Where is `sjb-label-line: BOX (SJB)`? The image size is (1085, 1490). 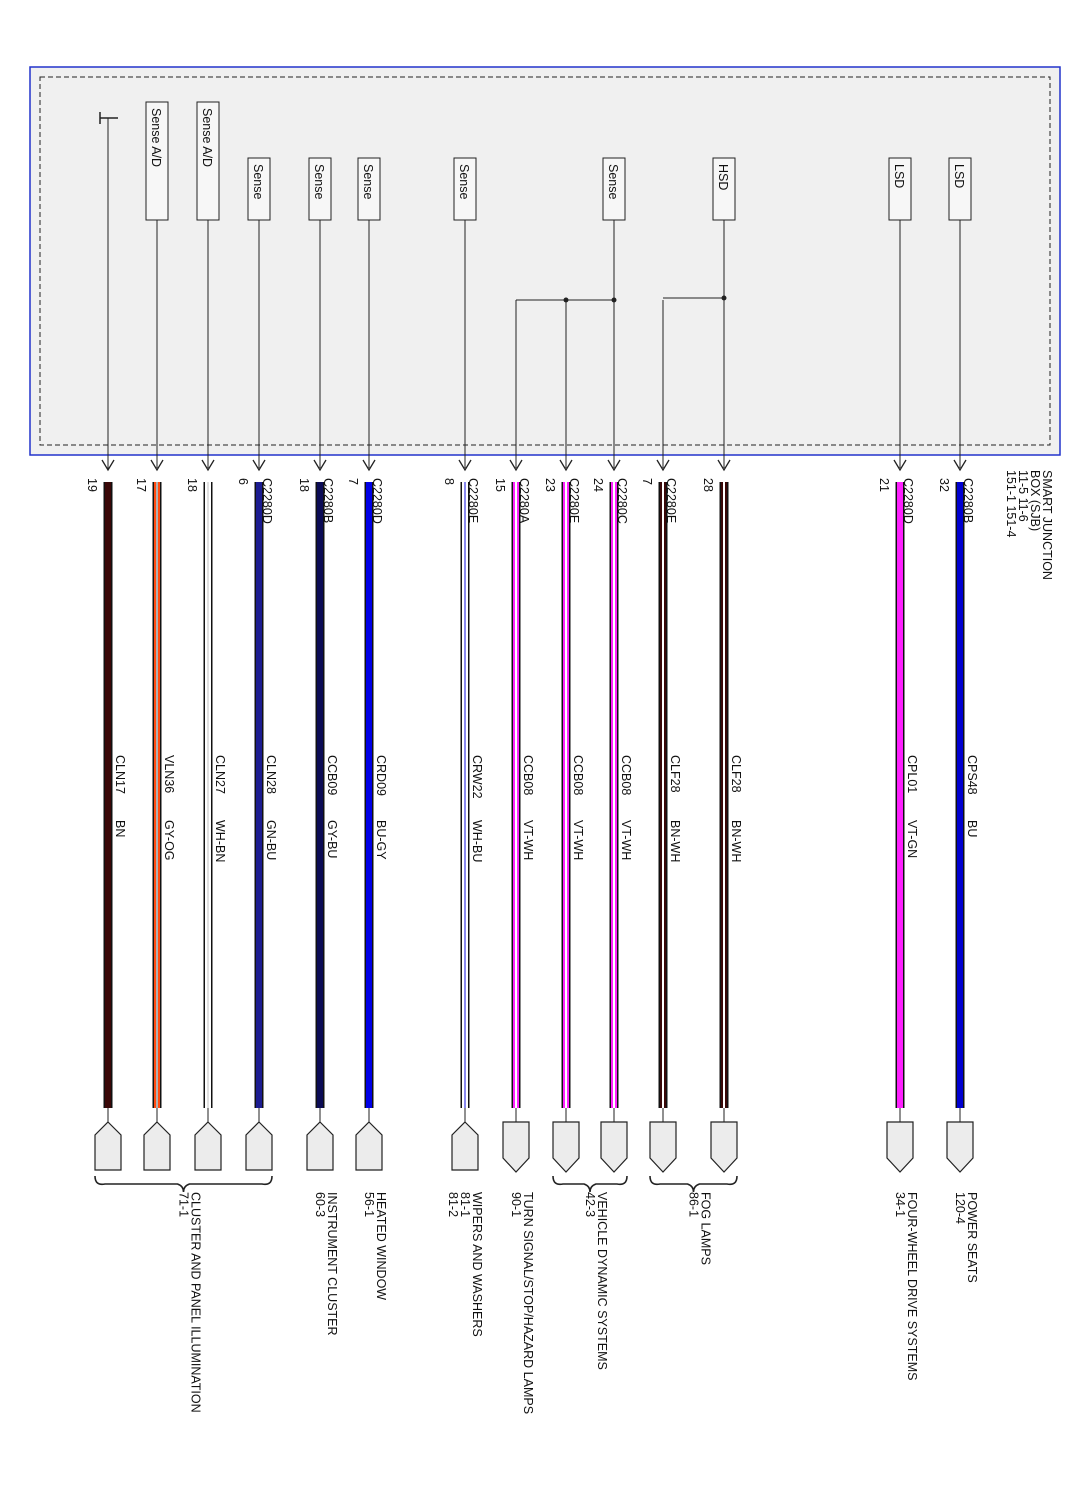 sjb-label-line: BOX (SJB) is located at coordinates (1035, 500).